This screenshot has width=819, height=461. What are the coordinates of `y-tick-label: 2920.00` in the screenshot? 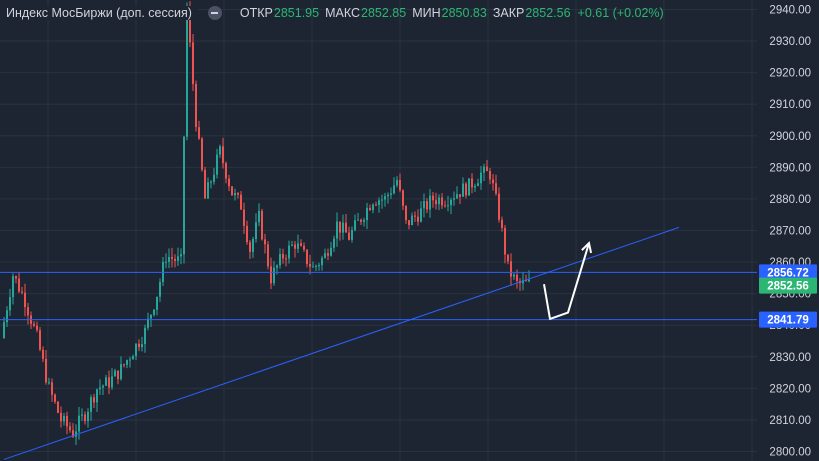 It's located at (790, 74).